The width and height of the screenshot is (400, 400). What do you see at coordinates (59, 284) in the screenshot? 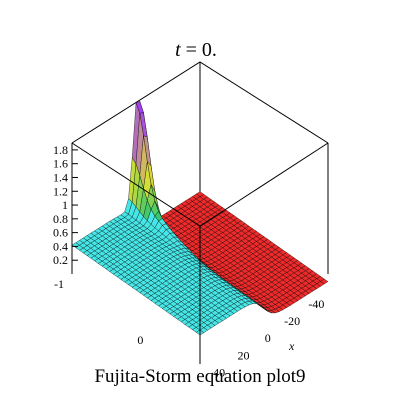
I see `y-tick-label: -1` at bounding box center [59, 284].